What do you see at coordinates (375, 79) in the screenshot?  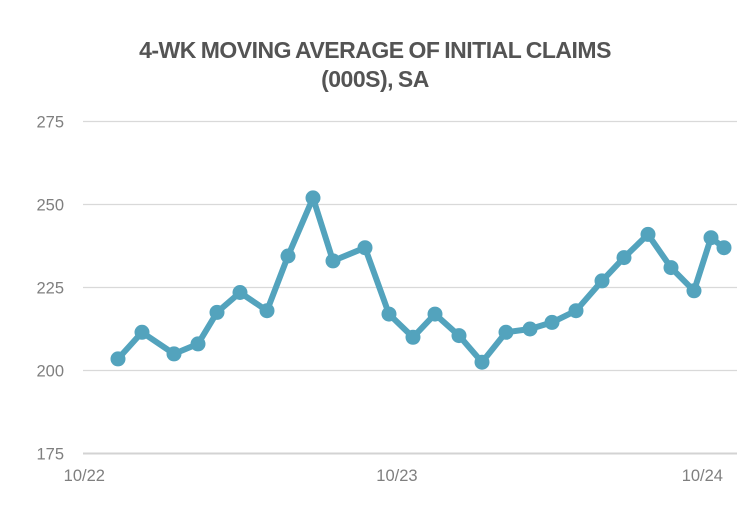 I see `chart-title-line-2: (000S), SA` at bounding box center [375, 79].